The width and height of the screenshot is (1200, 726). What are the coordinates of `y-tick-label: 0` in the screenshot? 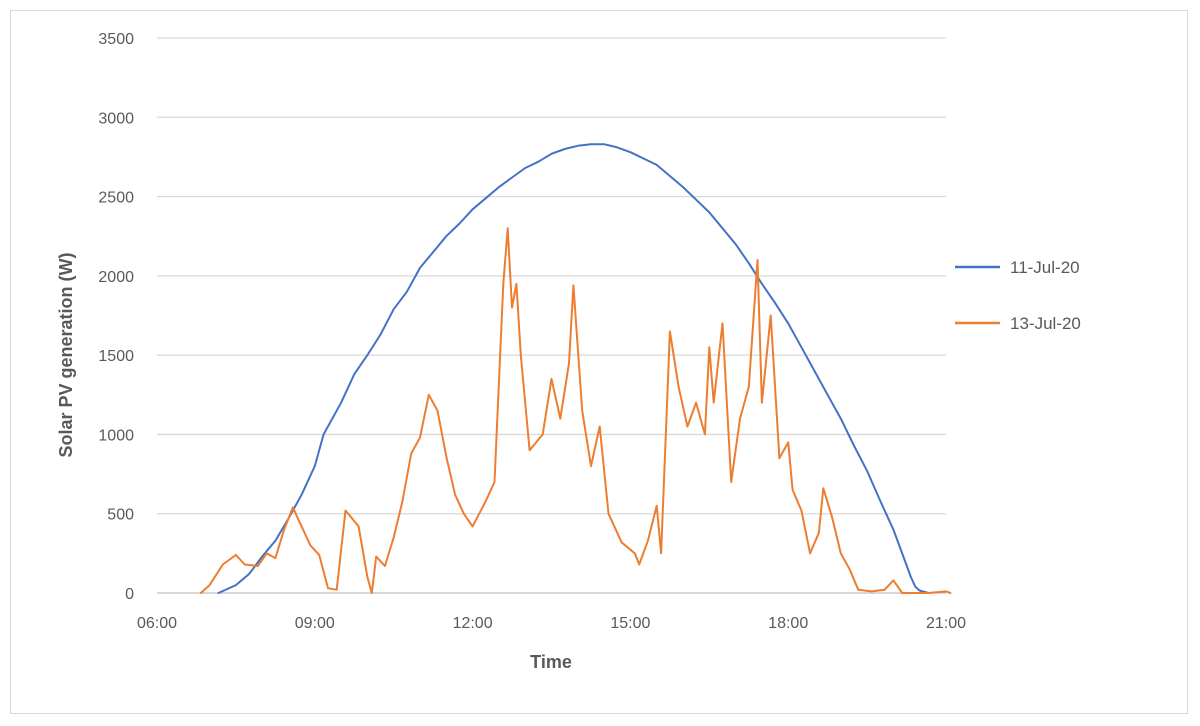 It's located at (129, 594).